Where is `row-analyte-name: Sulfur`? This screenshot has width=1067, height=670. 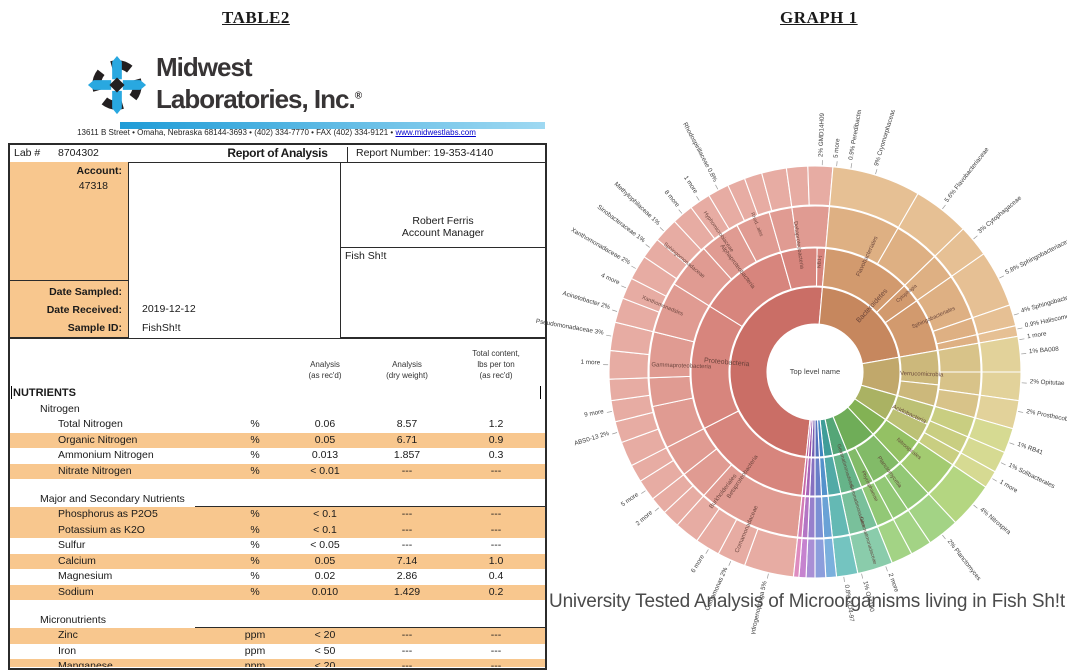
row-analyte-name: Sulfur is located at coordinates (72, 545).